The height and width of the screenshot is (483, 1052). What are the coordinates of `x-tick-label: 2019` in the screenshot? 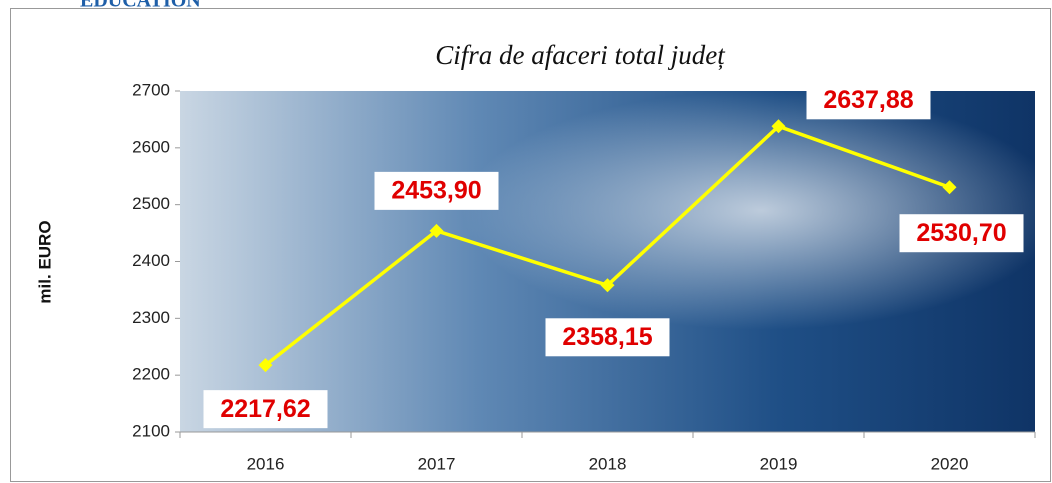 It's located at (779, 463).